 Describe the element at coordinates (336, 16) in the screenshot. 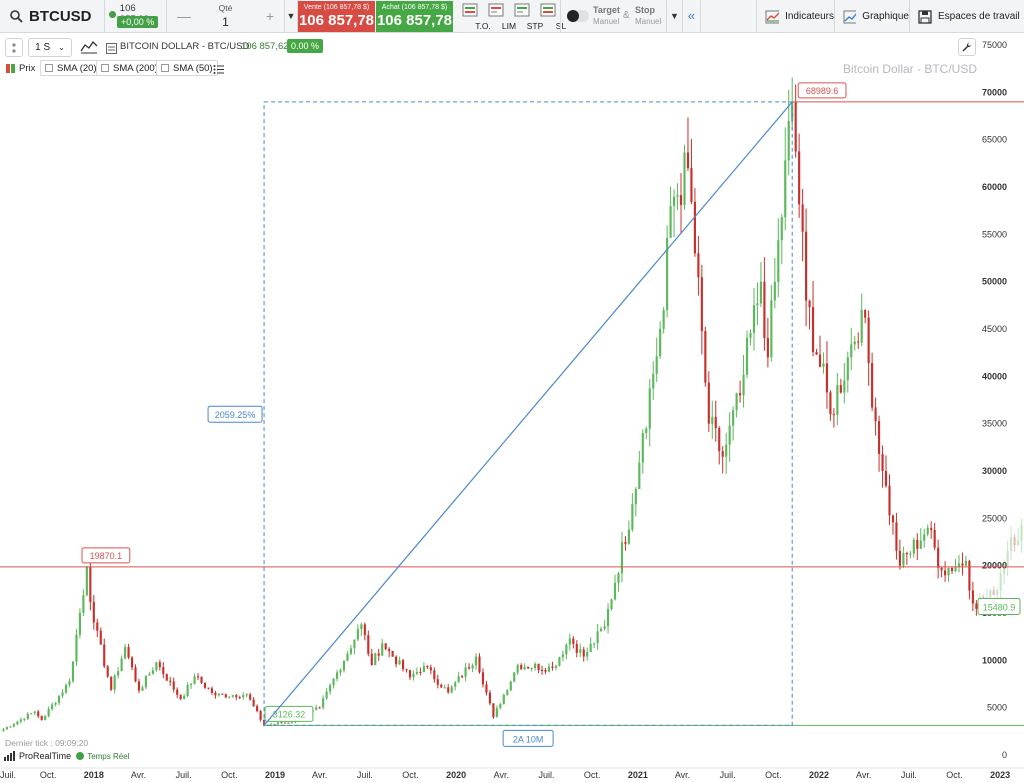

I see `sell-button: Vente (106 857,78 $) 106 857,78` at that location.